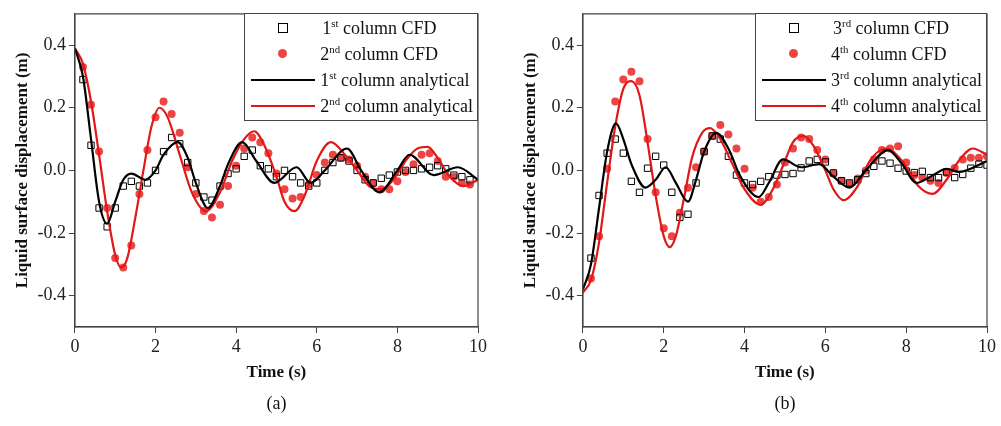 This screenshot has width=1001, height=426. Describe the element at coordinates (396, 105) in the screenshot. I see `legend-label: 2$^{nd}$ column analytical` at that location.